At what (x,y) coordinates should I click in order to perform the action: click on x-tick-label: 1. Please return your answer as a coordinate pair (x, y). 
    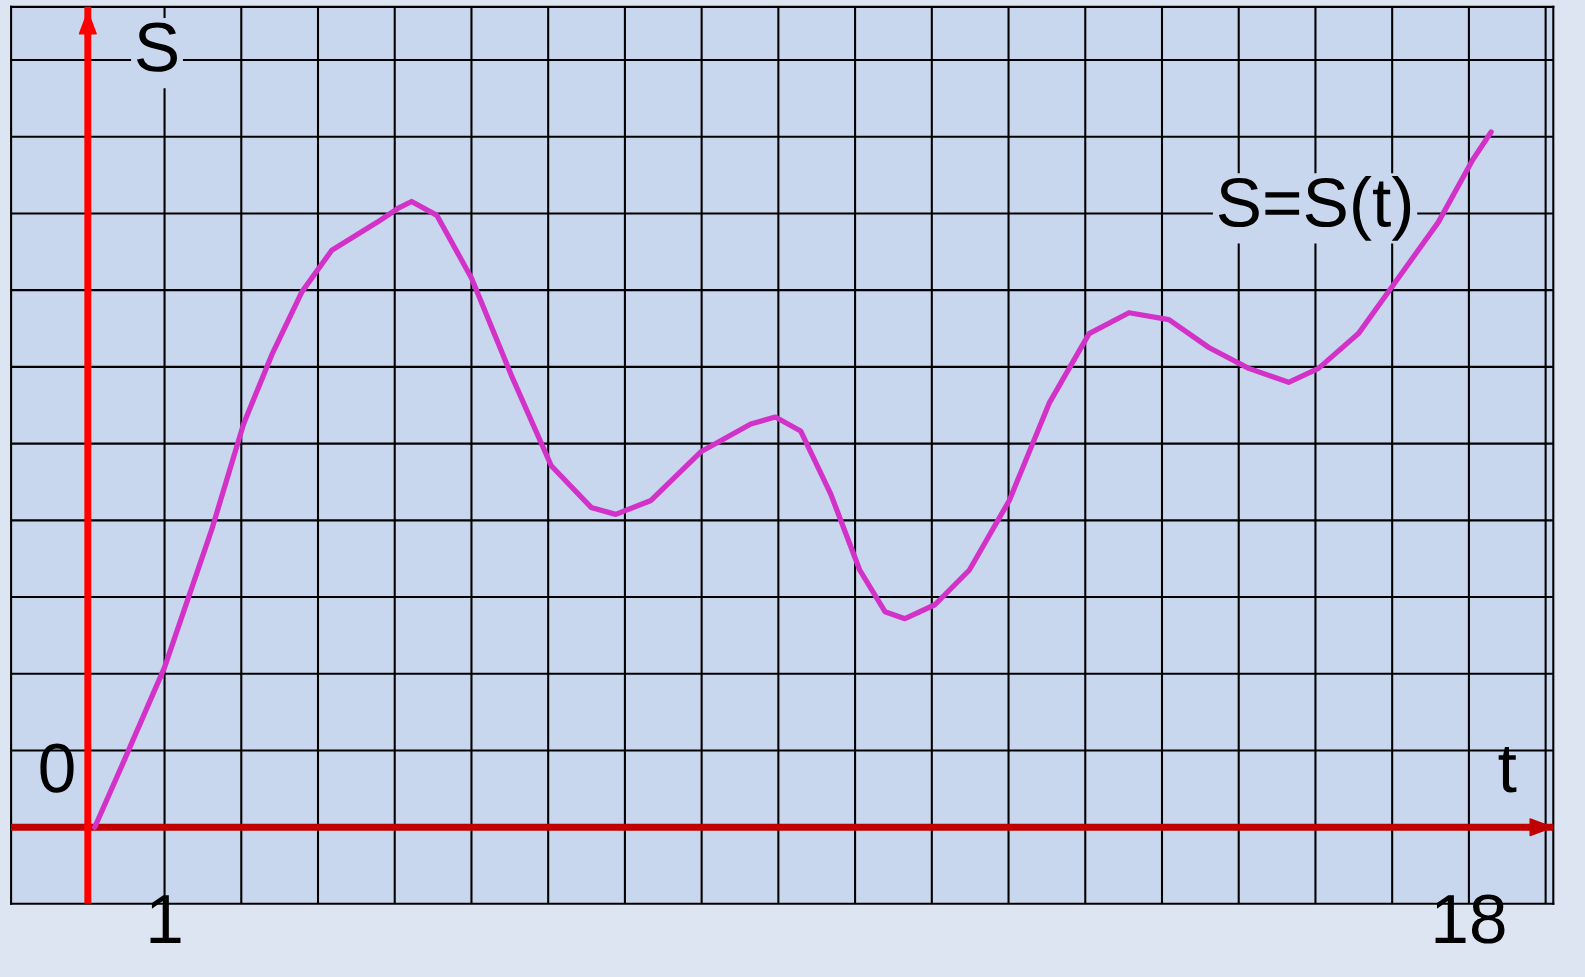
    Looking at the image, I should click on (165, 919).